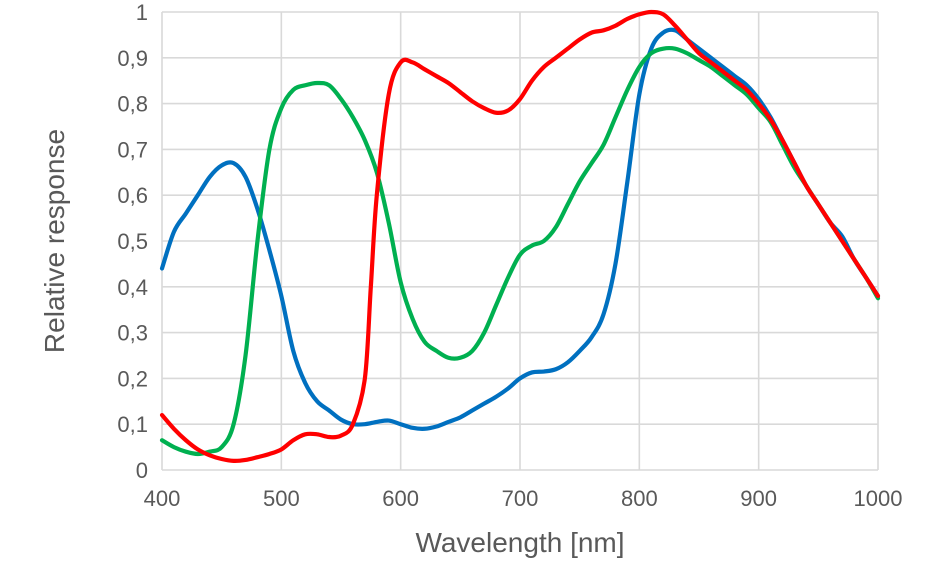 This screenshot has height=570, width=930. Describe the element at coordinates (132, 287) in the screenshot. I see `y-tick-label: 0,4` at that location.